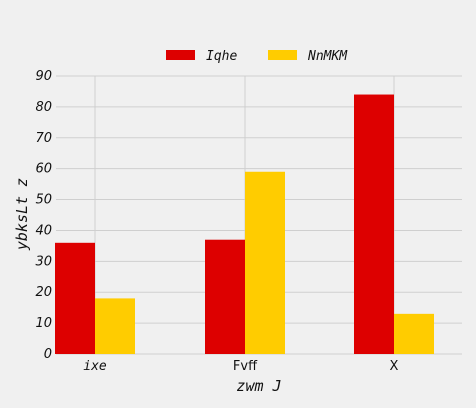  I want to click on bar-iqhe-fvff, so click(225, 296).